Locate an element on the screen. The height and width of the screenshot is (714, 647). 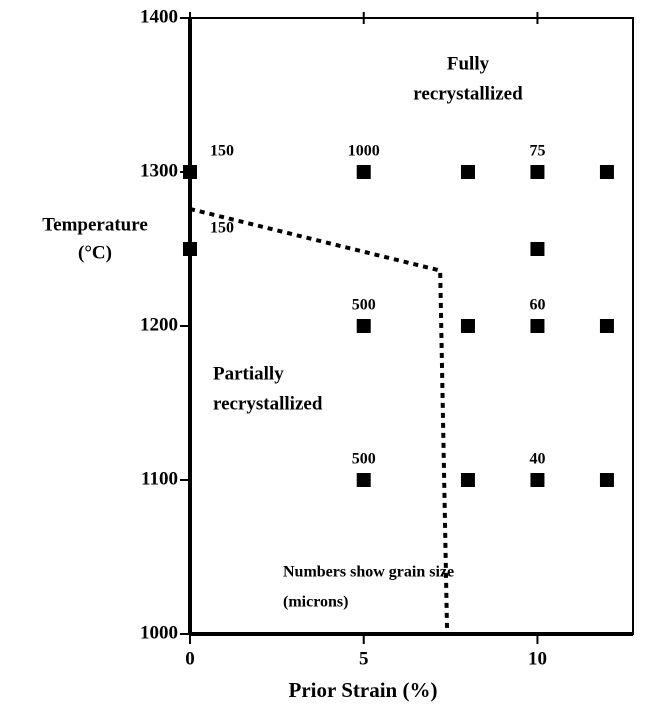
annotation: (microns) is located at coordinates (315, 602).